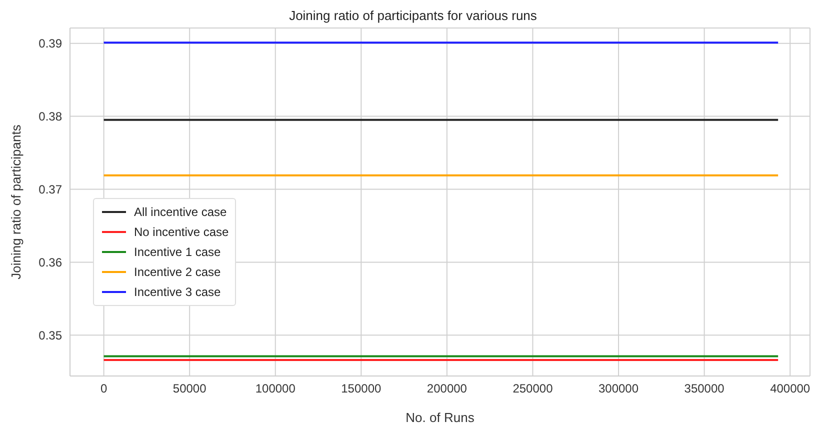  I want to click on chart-title: Joining ratio of participants for various runs, so click(413, 15).